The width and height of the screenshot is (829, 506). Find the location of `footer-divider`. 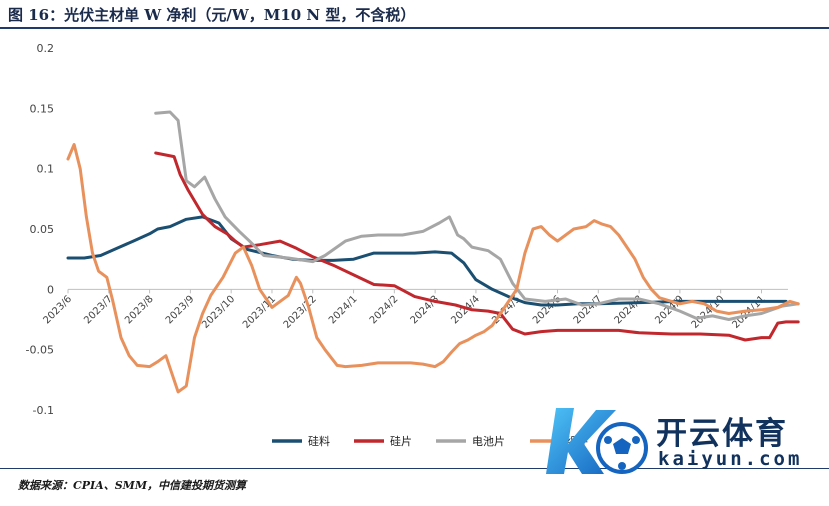

footer-divider is located at coordinates (414, 468).